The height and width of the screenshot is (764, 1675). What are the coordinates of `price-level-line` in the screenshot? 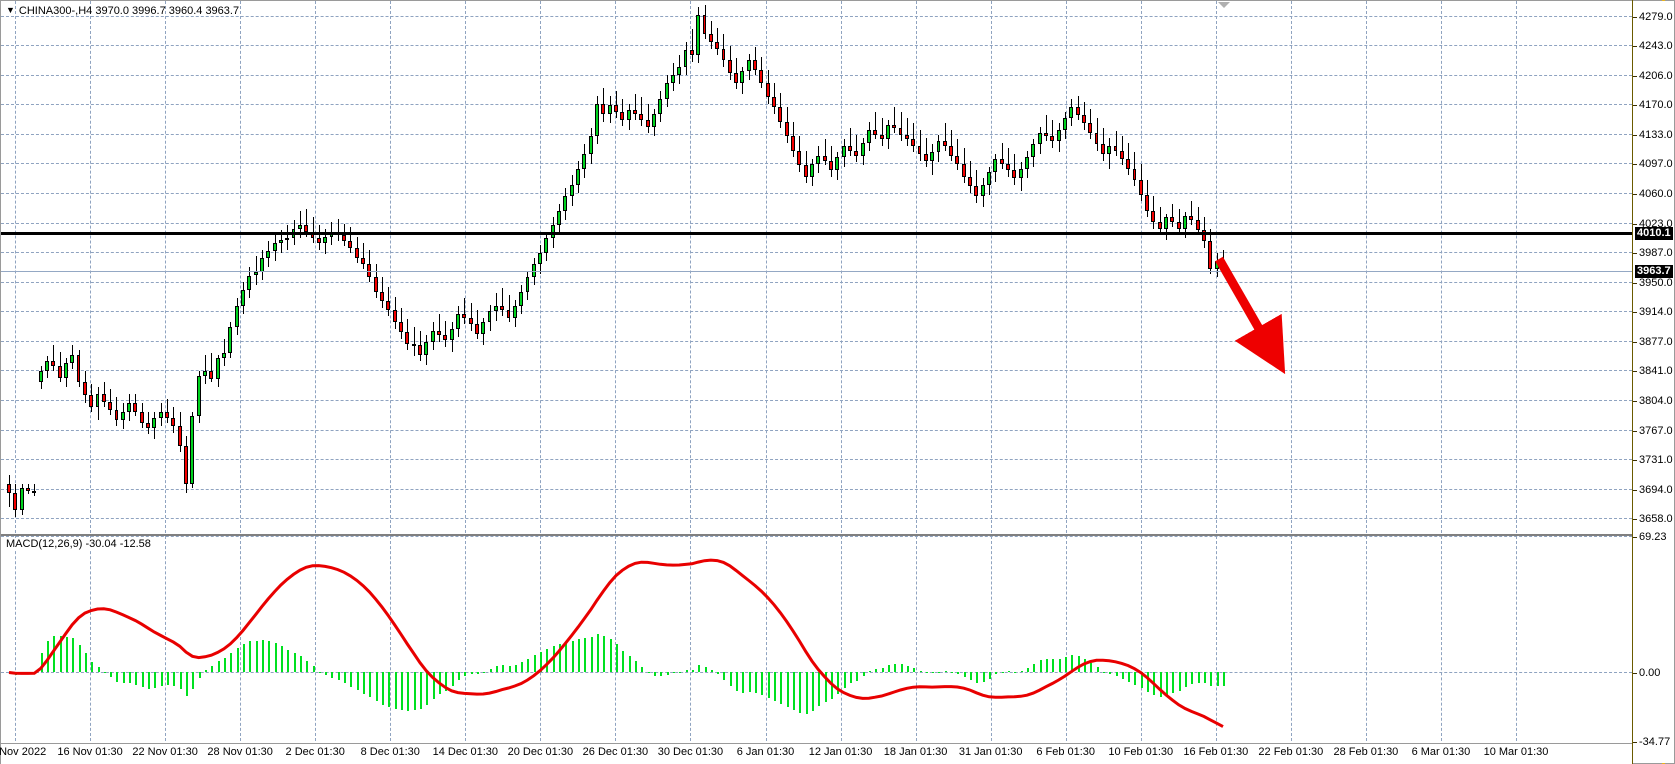 It's located at (816, 234).